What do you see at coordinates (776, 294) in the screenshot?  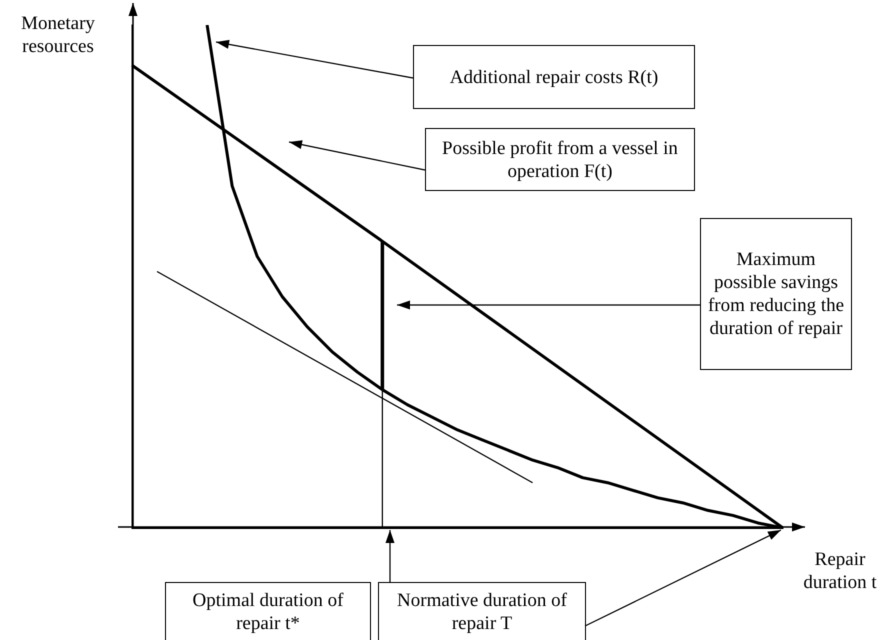 I see `text-box: Maximum possible savings from reducing the duration of repair` at bounding box center [776, 294].